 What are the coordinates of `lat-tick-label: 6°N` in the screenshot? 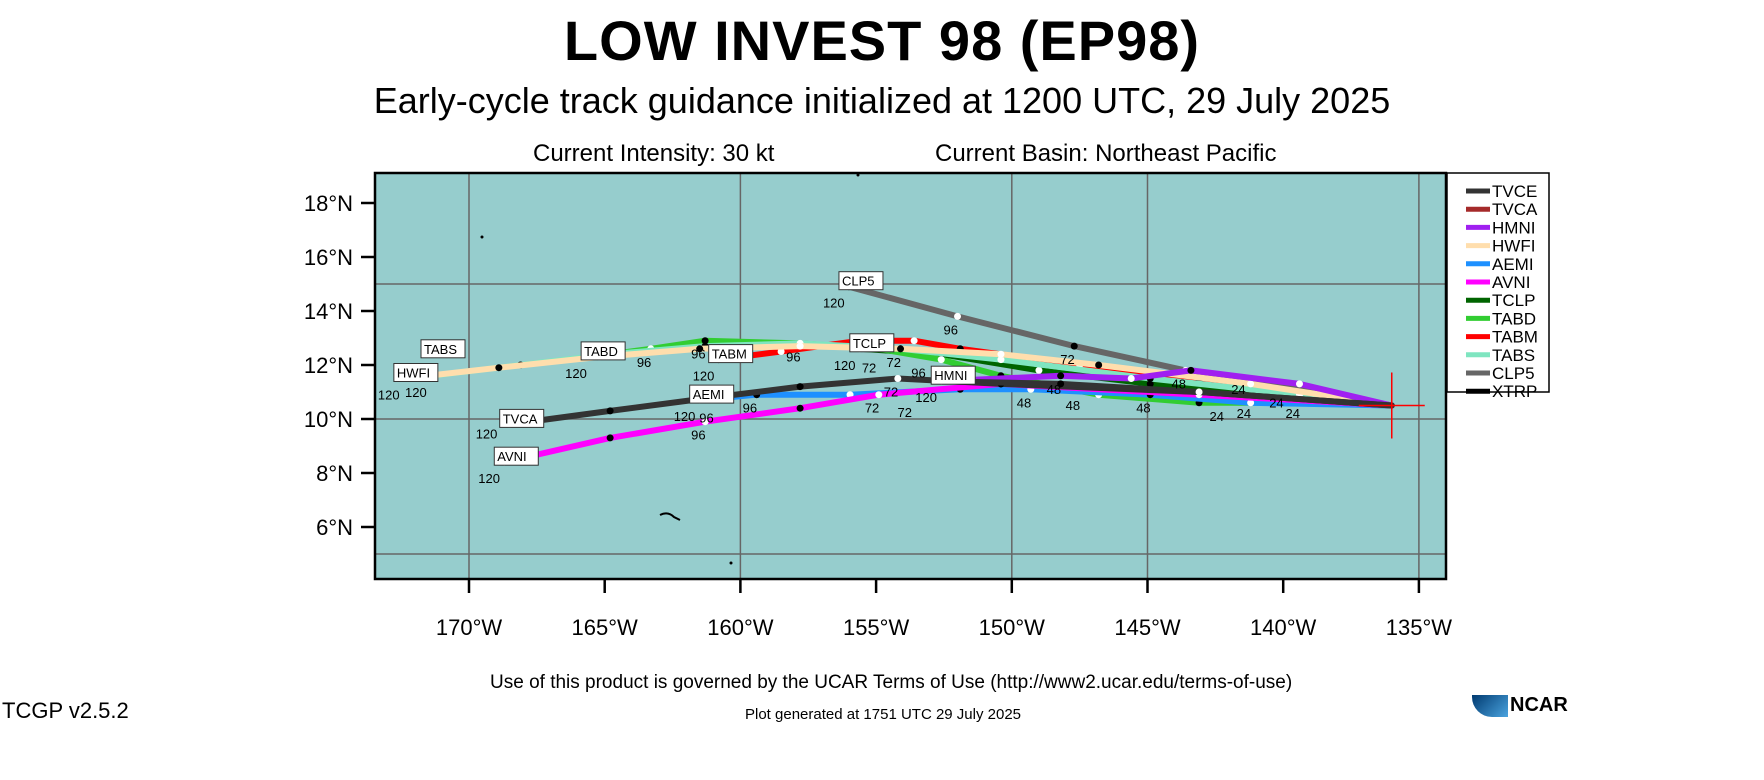 It's located at (334, 527).